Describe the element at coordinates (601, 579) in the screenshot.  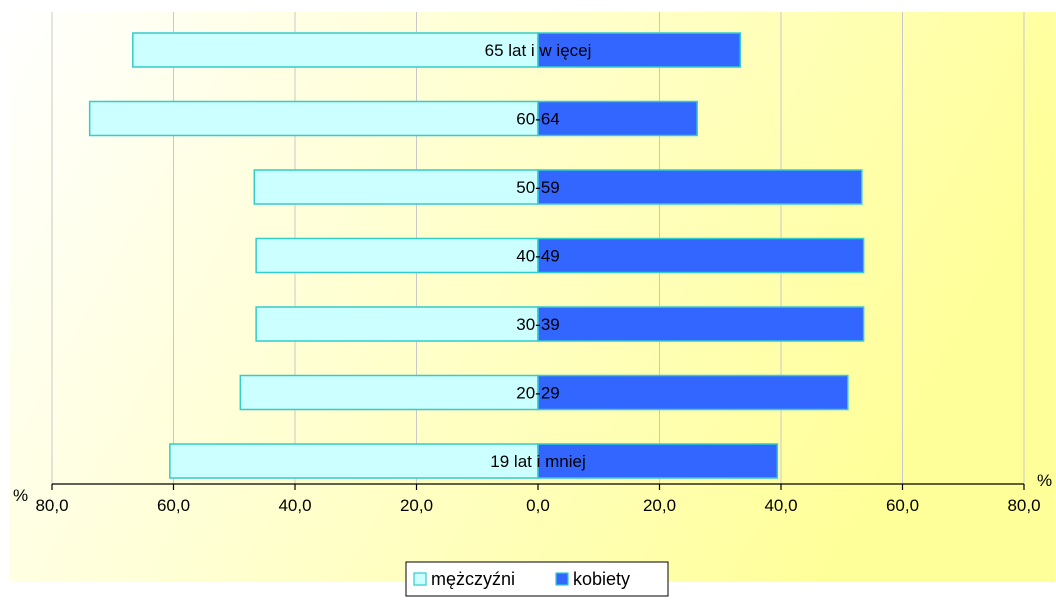
I see `legend-label-women: kobiety` at that location.